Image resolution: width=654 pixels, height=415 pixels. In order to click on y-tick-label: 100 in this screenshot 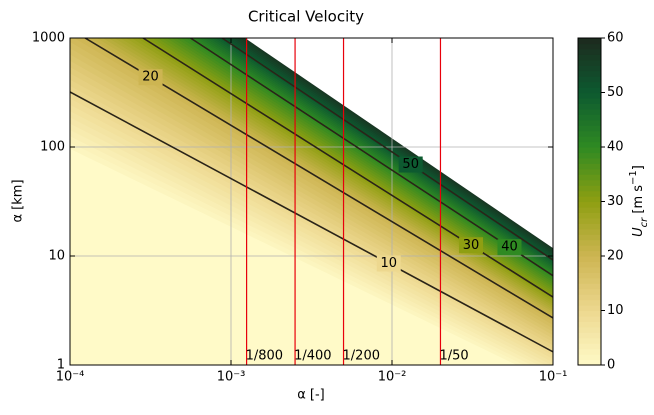, I will do `click(52, 147)`.